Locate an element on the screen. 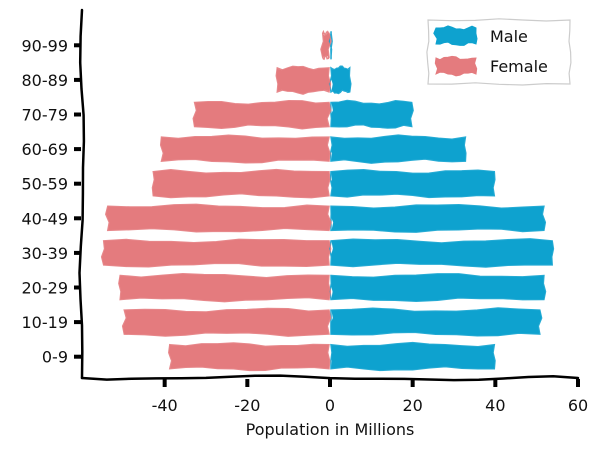  x-tick-label: -40 is located at coordinates (165, 405).